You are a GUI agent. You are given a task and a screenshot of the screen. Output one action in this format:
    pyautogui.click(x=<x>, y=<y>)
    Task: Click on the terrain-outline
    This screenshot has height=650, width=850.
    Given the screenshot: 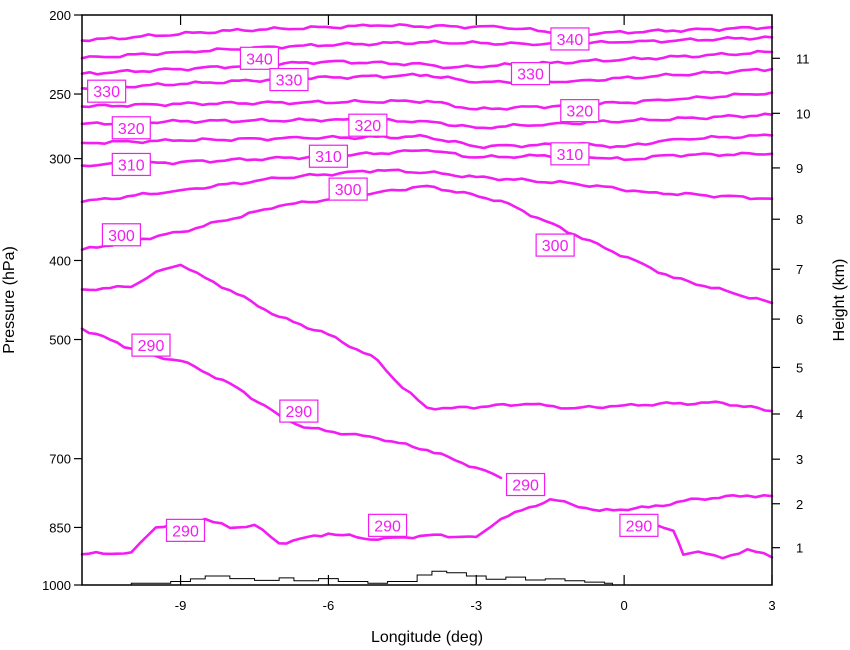 What is the action you would take?
    pyautogui.click(x=371, y=577)
    